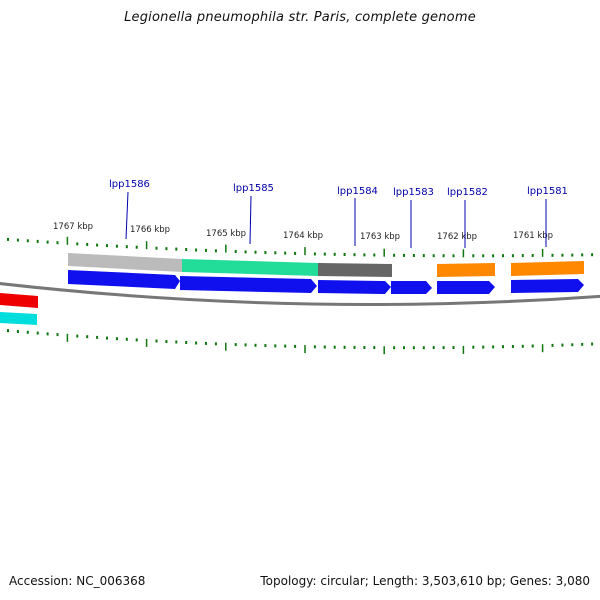 This screenshot has height=600, width=600. What do you see at coordinates (19, 300) in the screenshot?
I see `feature-red` at bounding box center [19, 300].